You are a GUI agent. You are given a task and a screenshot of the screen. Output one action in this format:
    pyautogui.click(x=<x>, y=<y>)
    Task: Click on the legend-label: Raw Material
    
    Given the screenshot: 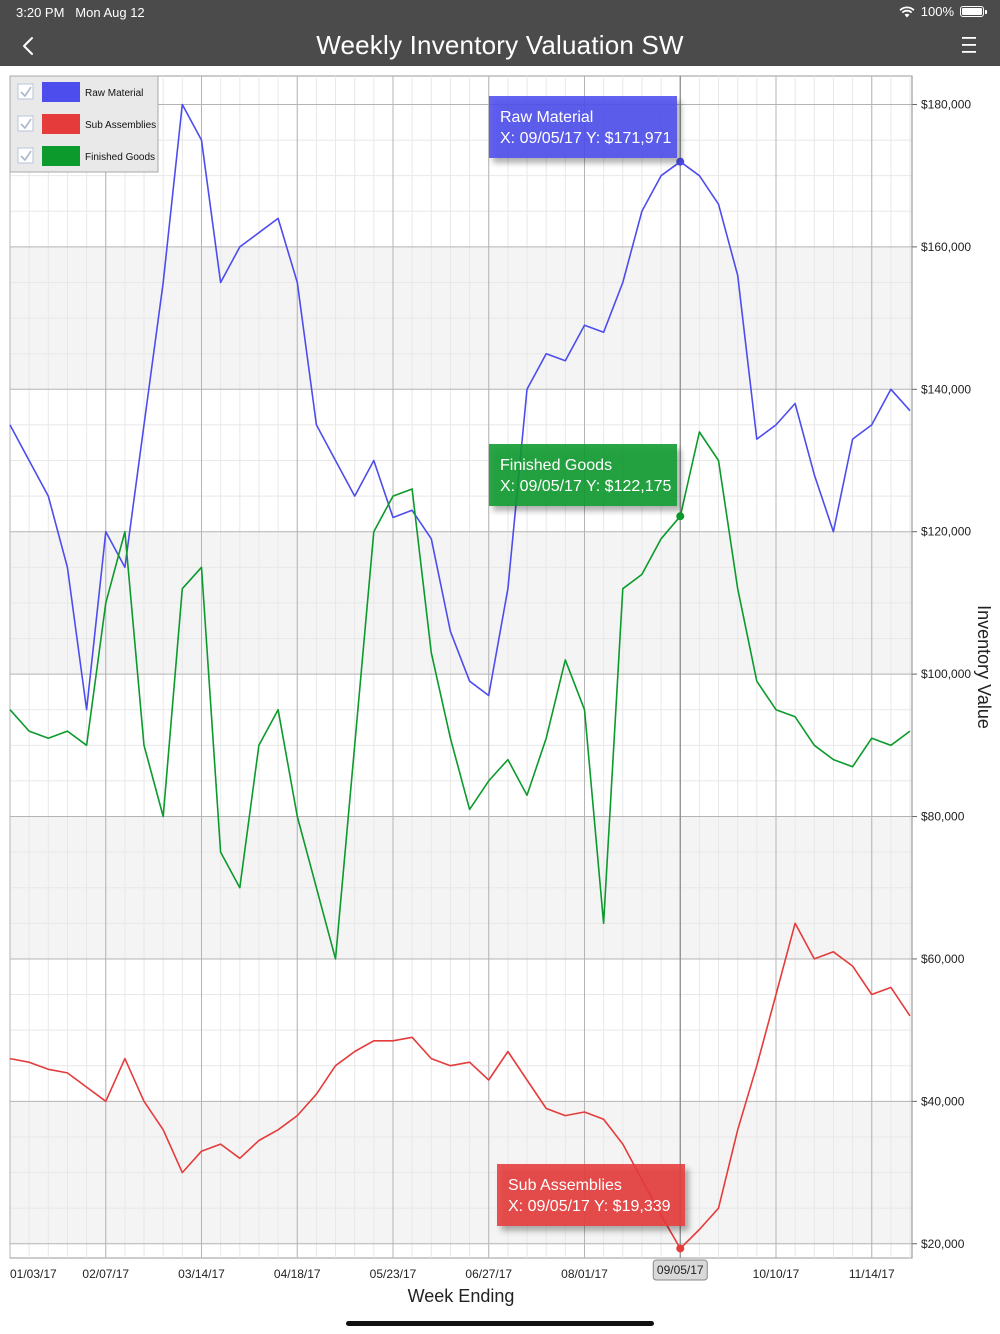 What is the action you would take?
    pyautogui.click(x=114, y=93)
    